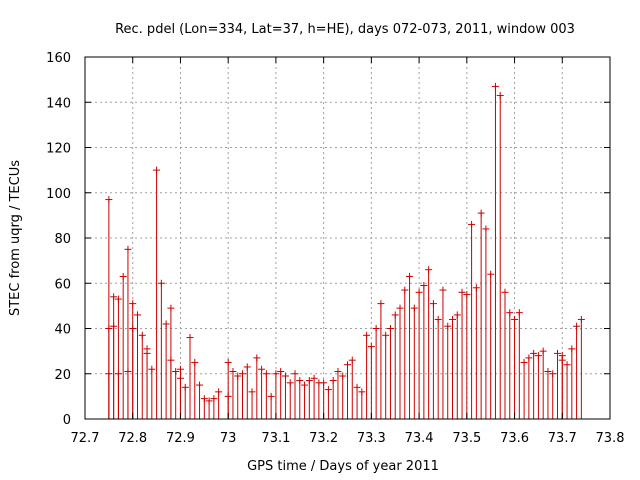 The width and height of the screenshot is (640, 480). Describe the element at coordinates (62, 239) in the screenshot. I see `y-tick-label: 80` at that location.